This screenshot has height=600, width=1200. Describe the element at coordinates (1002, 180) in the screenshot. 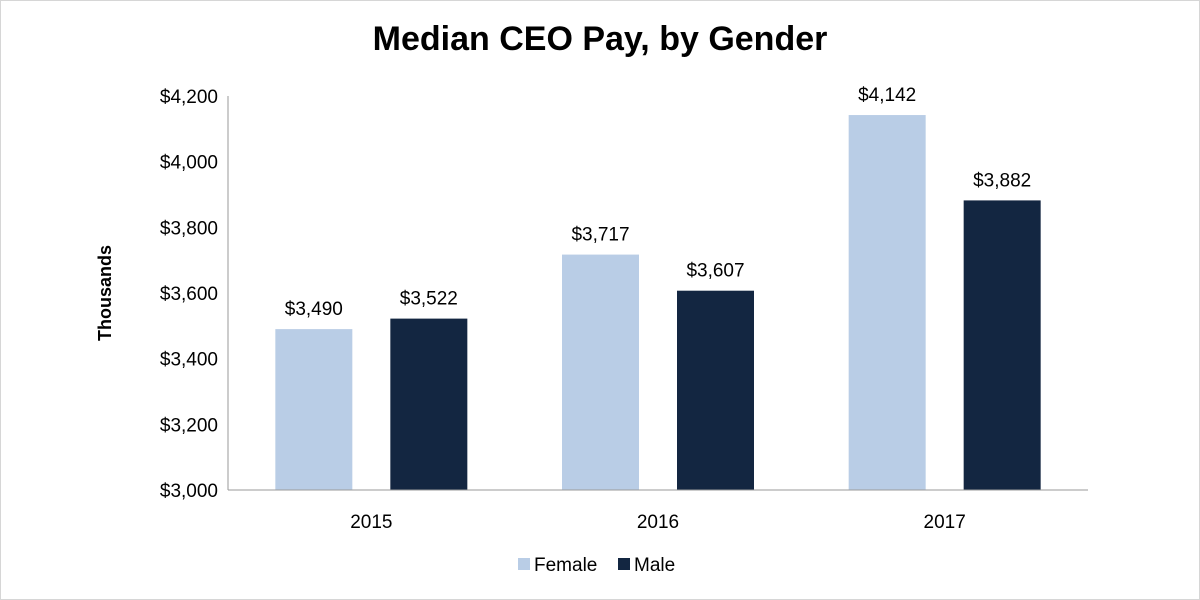

I see `data-label: $3,882` at that location.